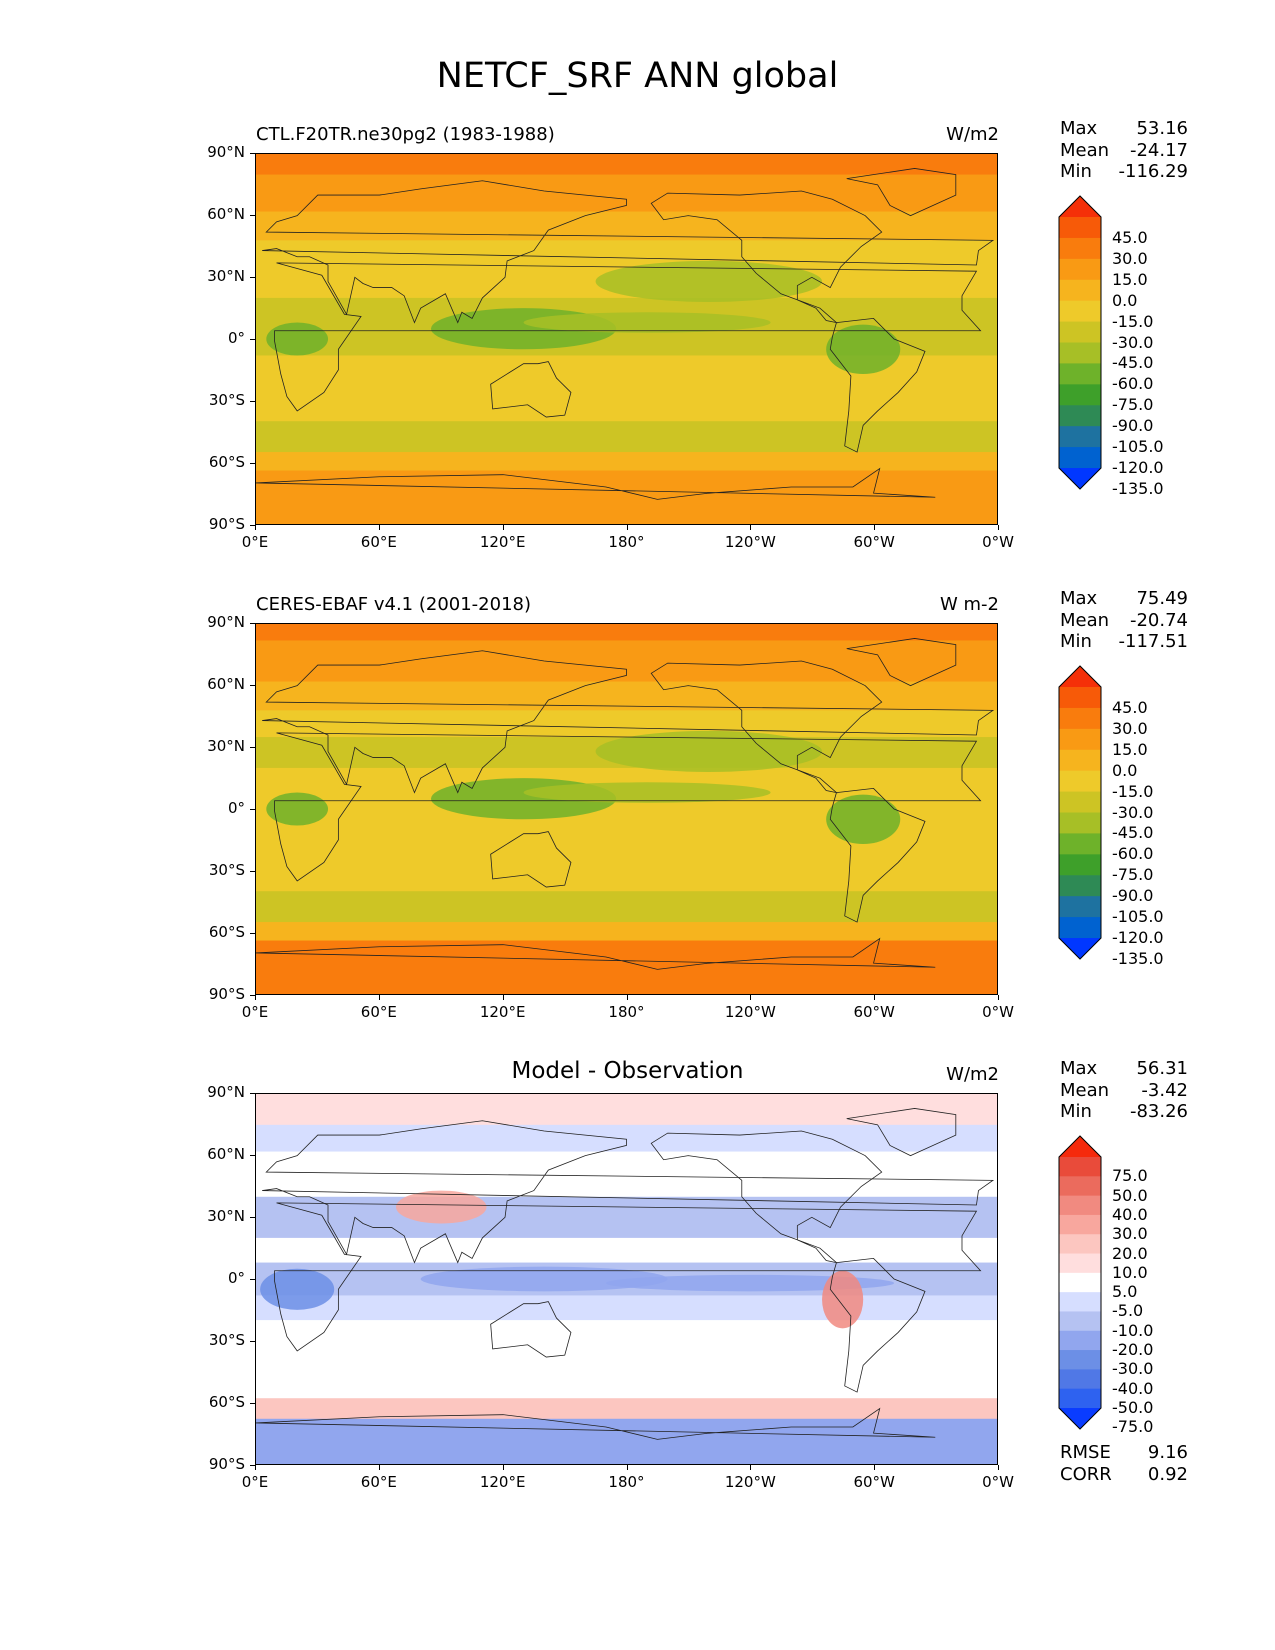 The image size is (1275, 1650). Describe the element at coordinates (1124, 150) in the screenshot. I see `stats-box: Max 53.16 Mean -24.17 Min -116.29` at that location.